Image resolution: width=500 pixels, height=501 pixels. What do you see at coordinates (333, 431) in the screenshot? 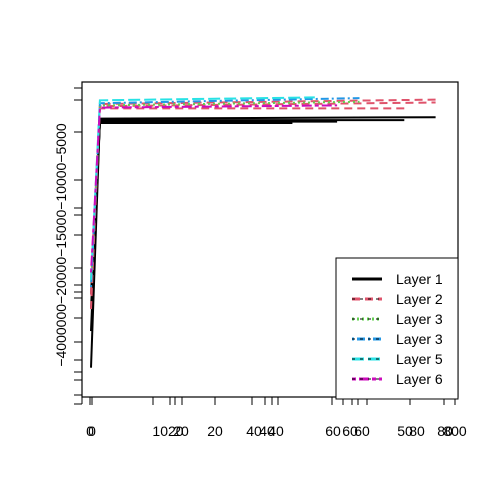
I see `x-tick-label-9: 60` at bounding box center [333, 431].